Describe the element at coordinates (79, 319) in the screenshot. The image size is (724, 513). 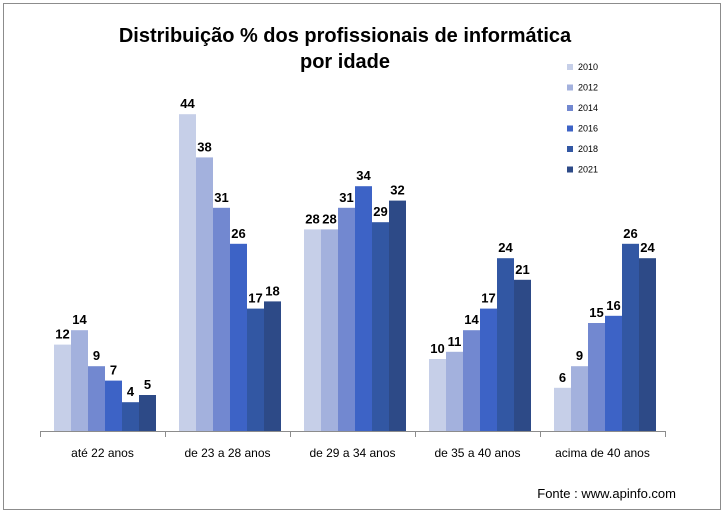
I see `value-label-2012-cat-0: 14` at that location.